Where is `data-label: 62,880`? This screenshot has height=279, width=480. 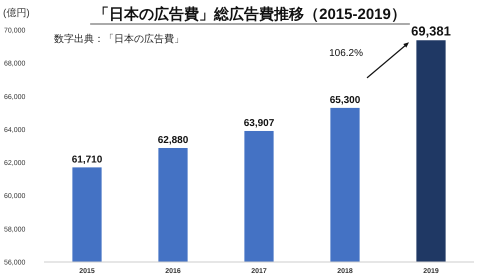
data-label: 62,880 is located at coordinates (173, 140).